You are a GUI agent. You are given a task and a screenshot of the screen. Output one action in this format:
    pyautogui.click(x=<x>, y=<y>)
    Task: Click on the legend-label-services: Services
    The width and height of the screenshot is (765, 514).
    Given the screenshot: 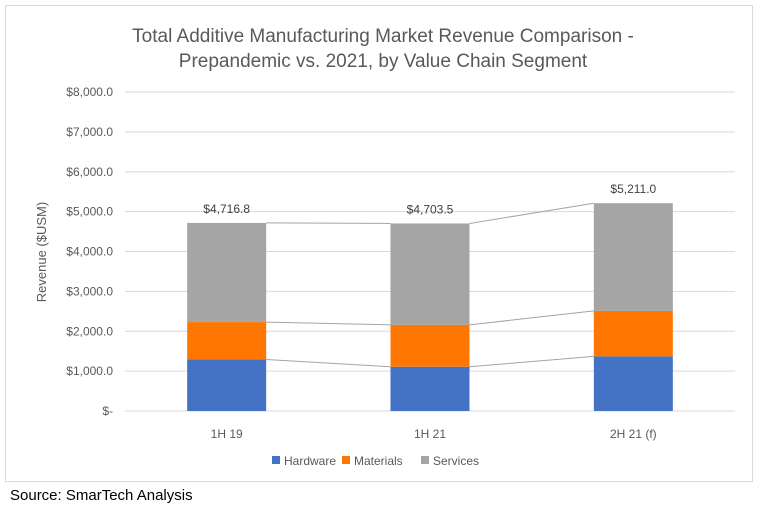 What is the action you would take?
    pyautogui.click(x=456, y=461)
    